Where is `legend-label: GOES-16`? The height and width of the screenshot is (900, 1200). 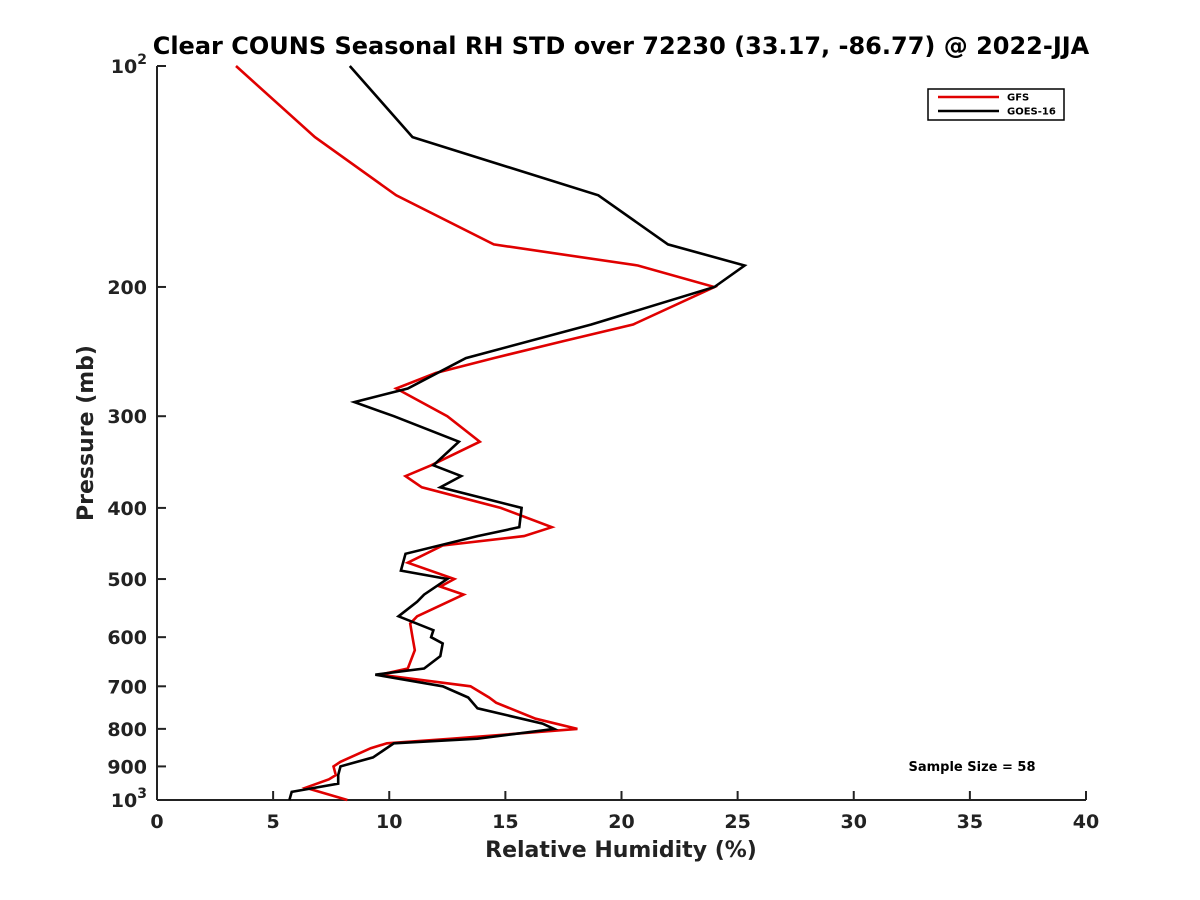
legend-label: GOES-16 is located at coordinates (1031, 112).